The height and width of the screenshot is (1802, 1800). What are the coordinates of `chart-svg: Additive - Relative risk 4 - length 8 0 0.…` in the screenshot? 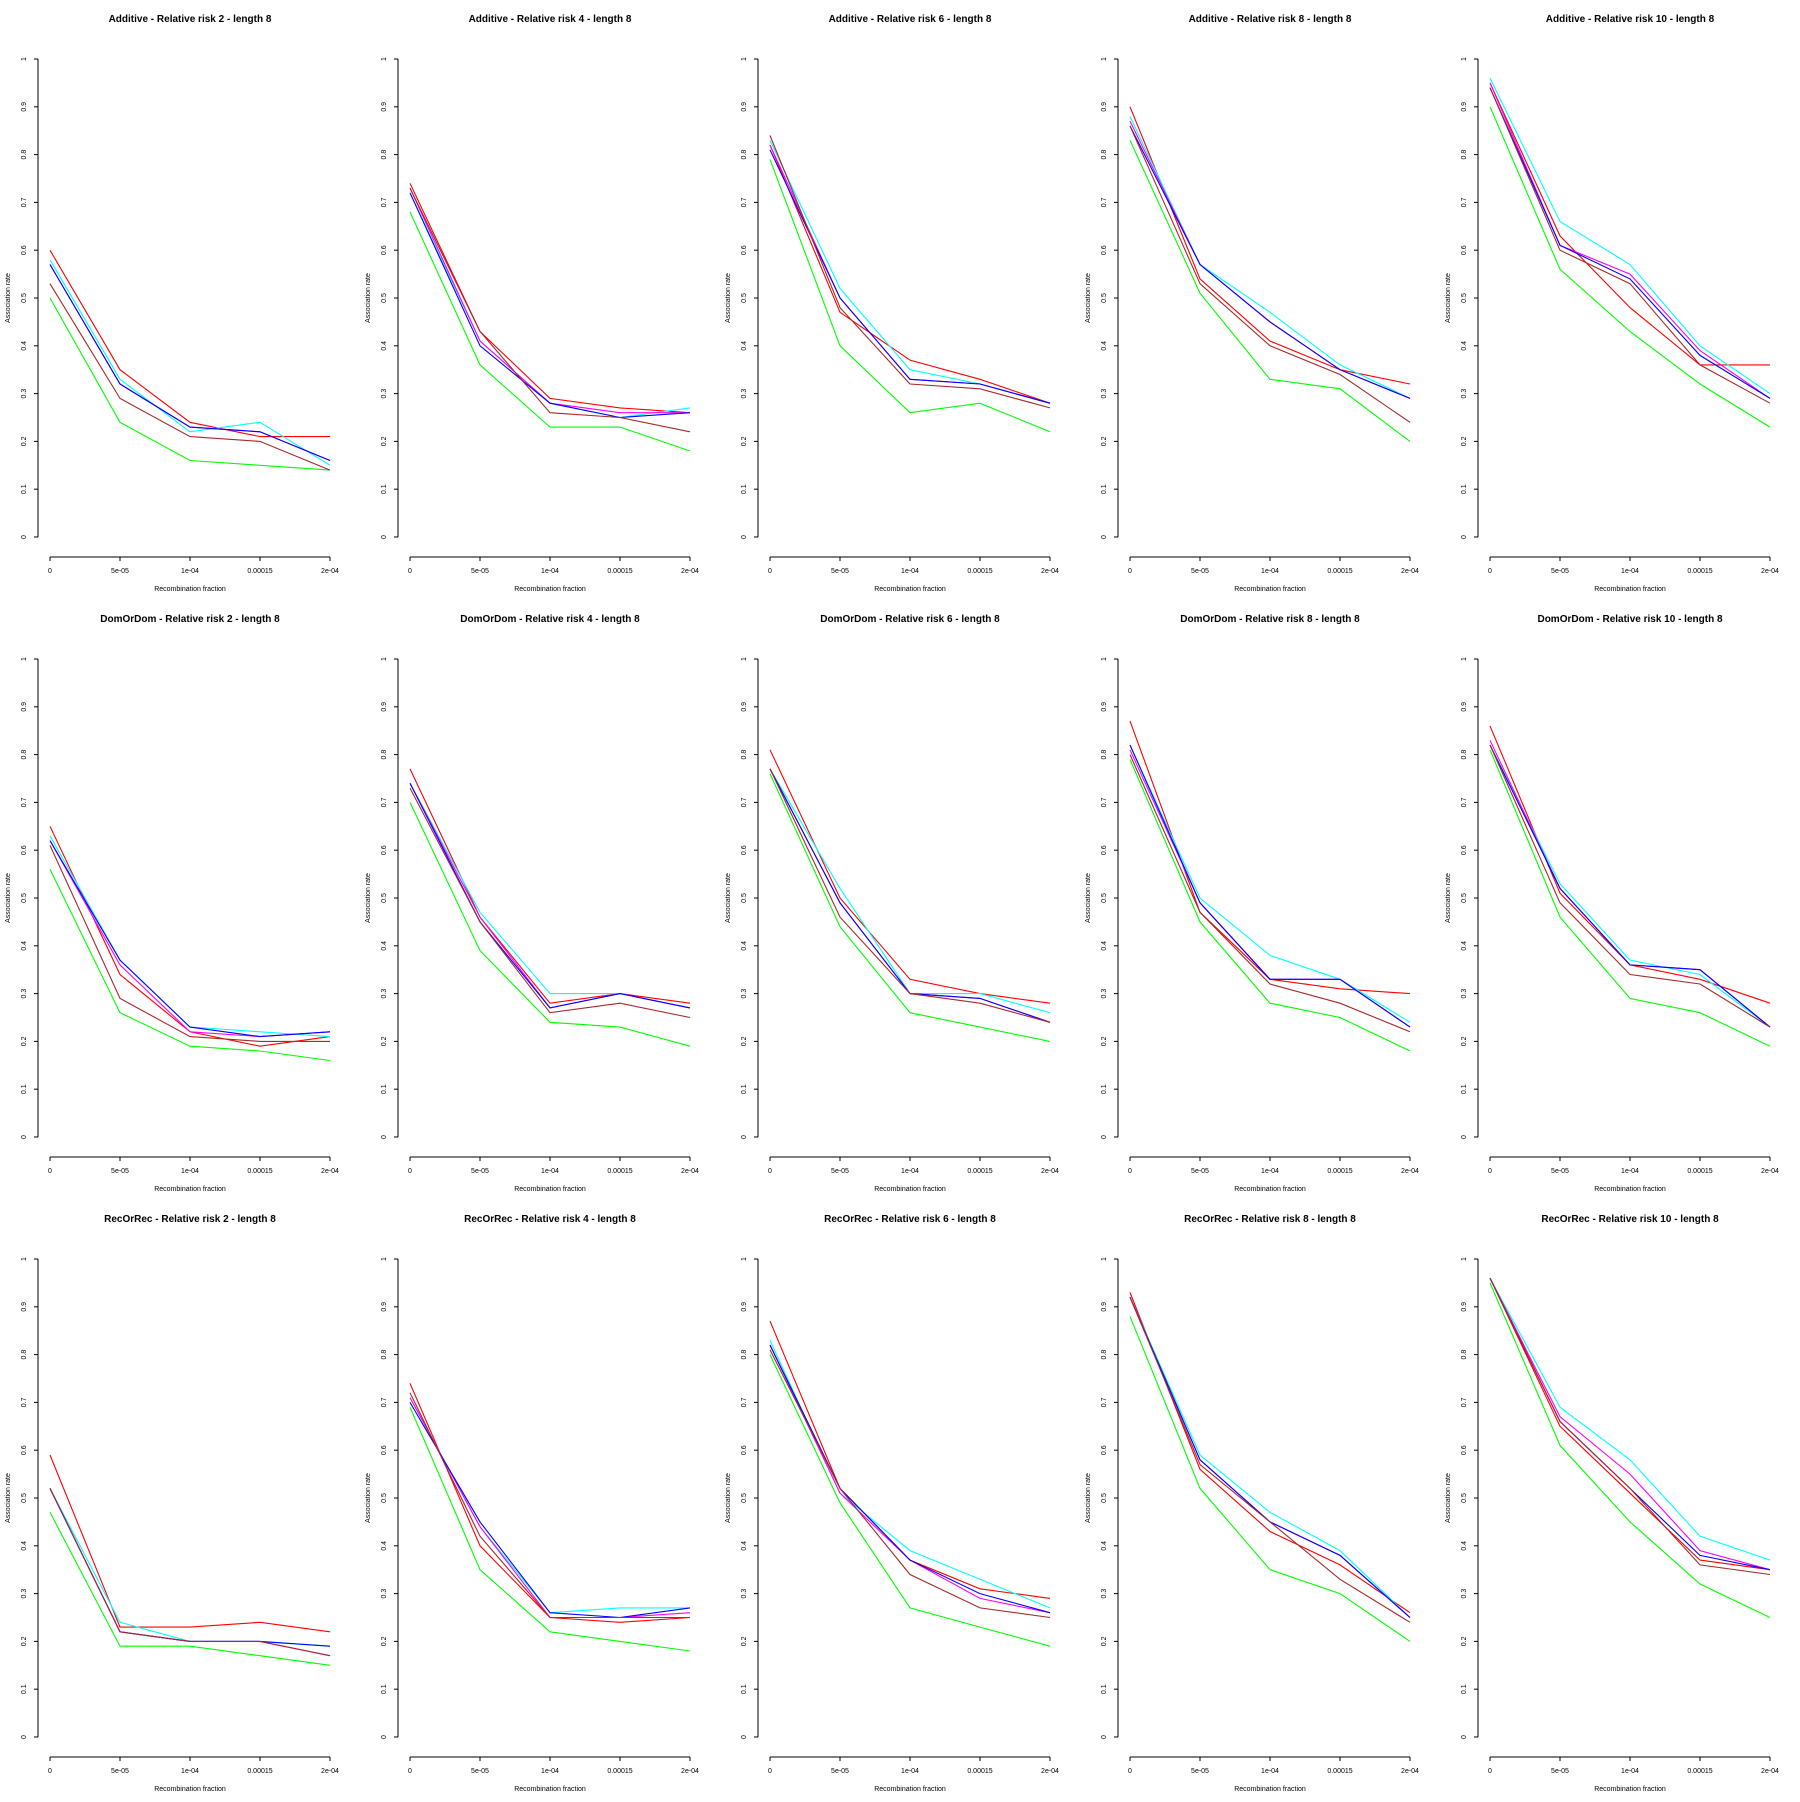 It's located at (532, 303).